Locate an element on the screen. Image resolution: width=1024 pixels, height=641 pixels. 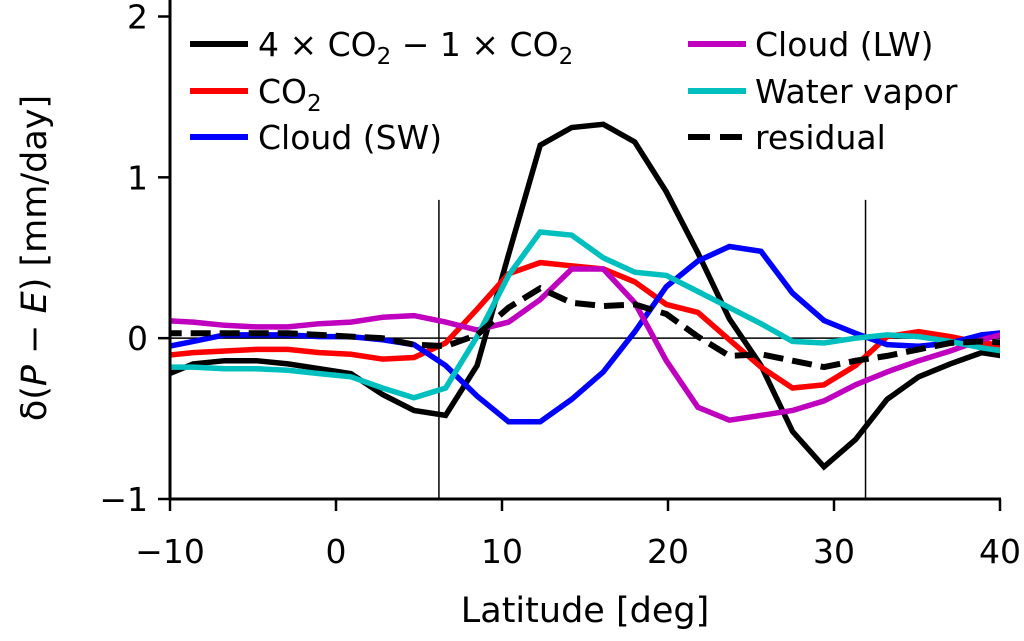
legend-item: 4 × CO2 − 1 × CO2 is located at coordinates (381, 47).